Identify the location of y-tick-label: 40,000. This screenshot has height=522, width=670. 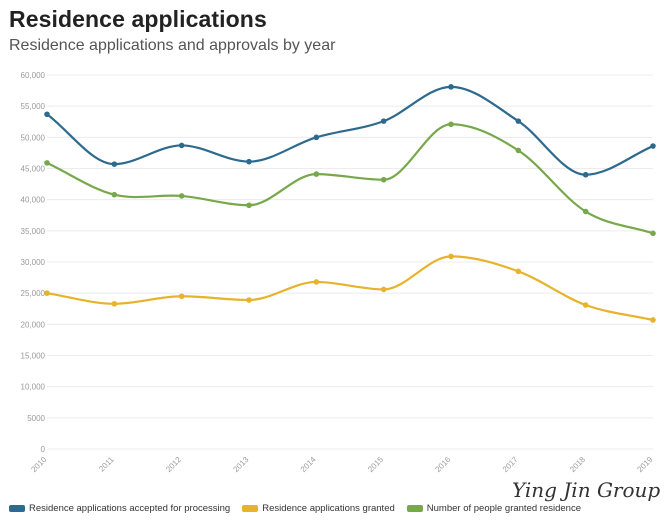
(33, 200).